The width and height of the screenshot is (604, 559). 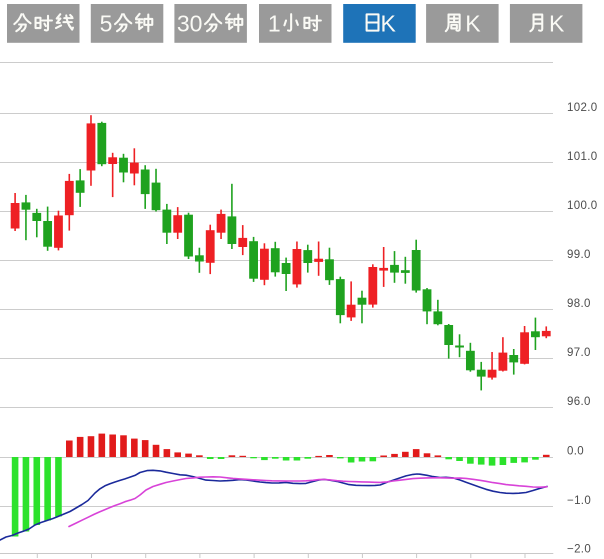 What do you see at coordinates (575, 452) in the screenshot?
I see `svg-text: 0.0` at bounding box center [575, 452].